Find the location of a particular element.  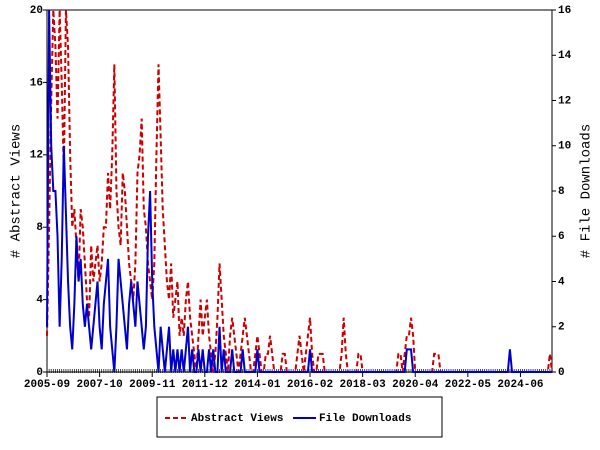

y2-axis-label: # File Downloads is located at coordinates (587, 191).